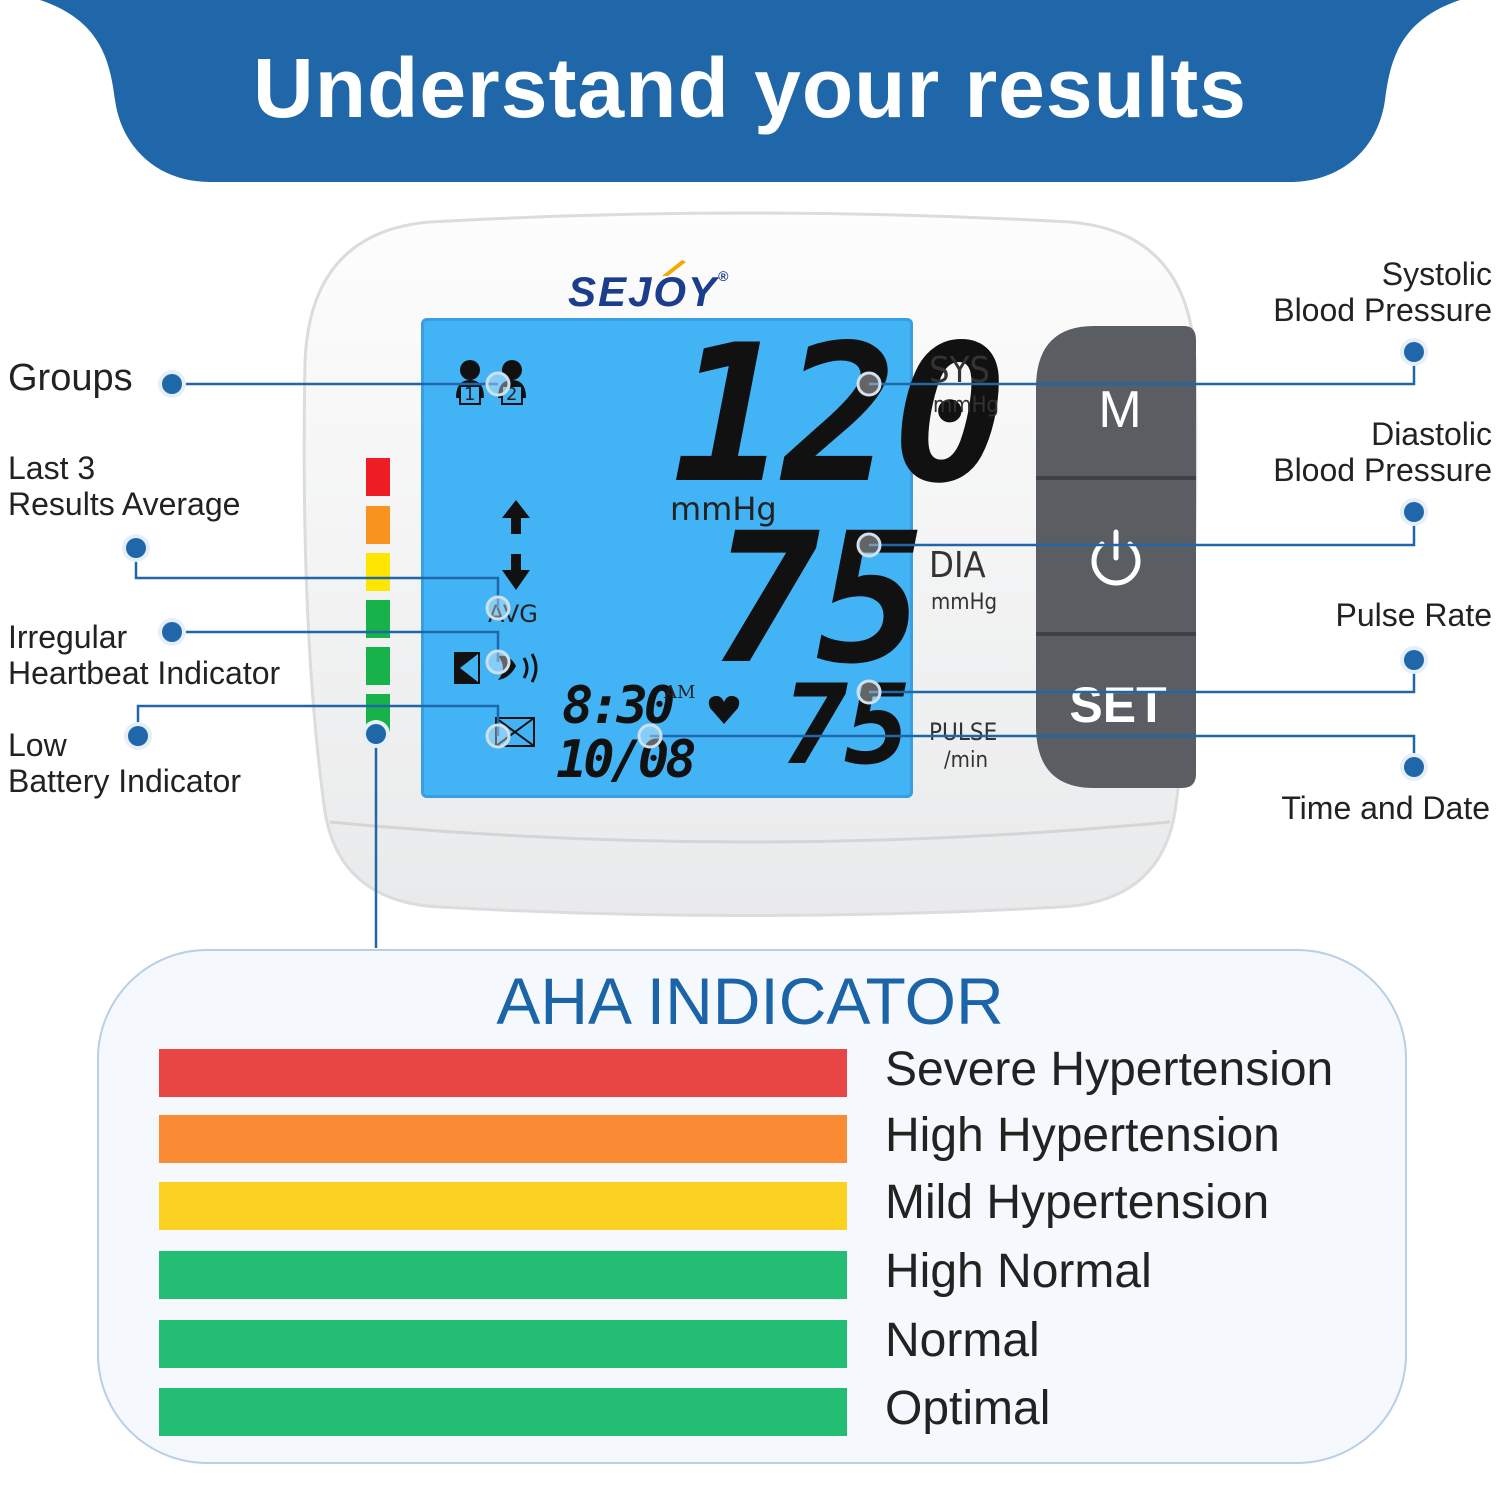 The width and height of the screenshot is (1500, 1500). What do you see at coordinates (512, 394) in the screenshot?
I see `group-2-label: 2` at bounding box center [512, 394].